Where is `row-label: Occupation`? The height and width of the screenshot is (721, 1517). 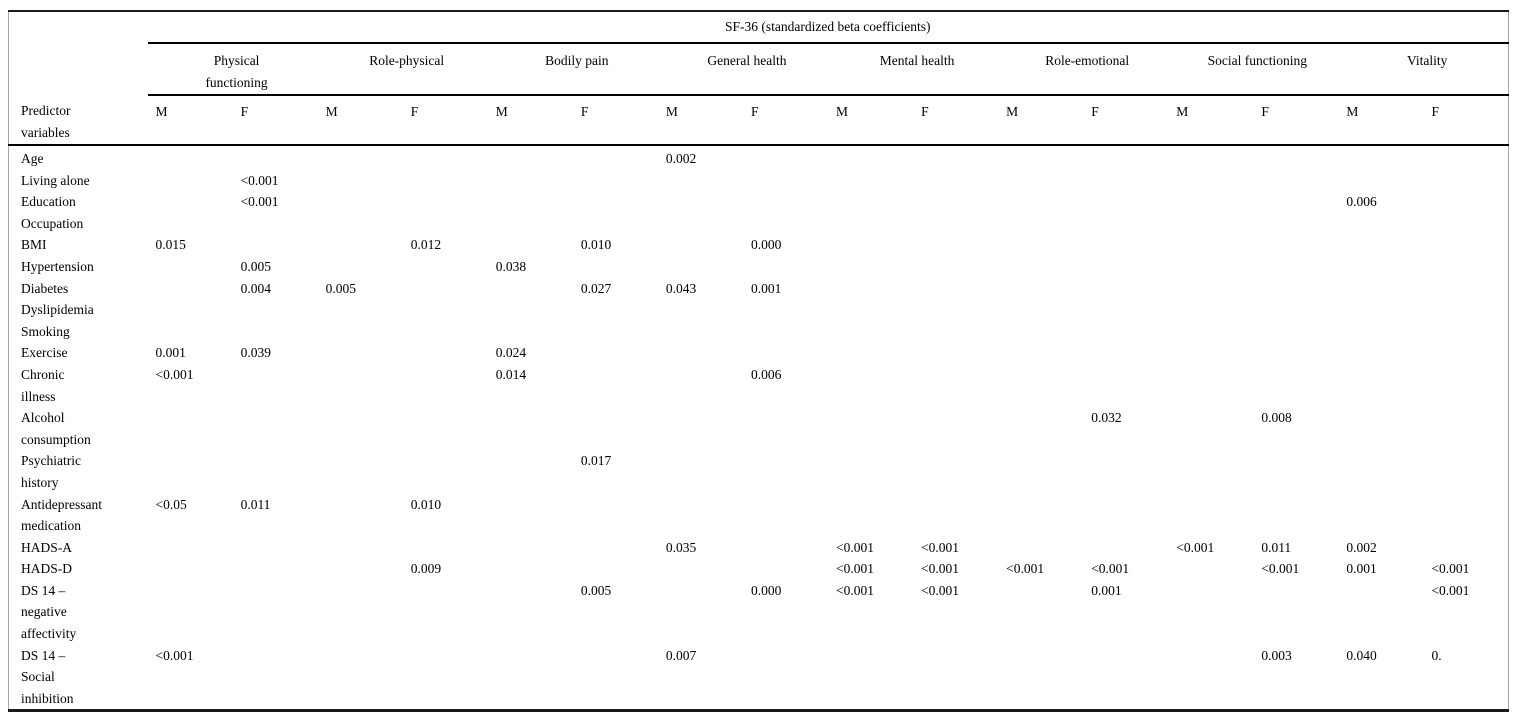
row-label: Occupation is located at coordinates (52, 223).